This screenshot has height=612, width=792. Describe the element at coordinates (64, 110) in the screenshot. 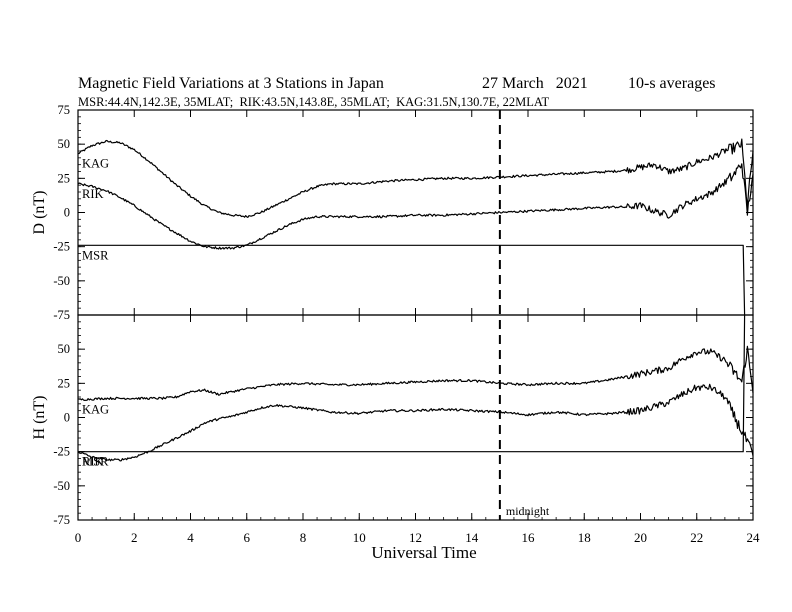

I see `y-tick-label: 75` at that location.